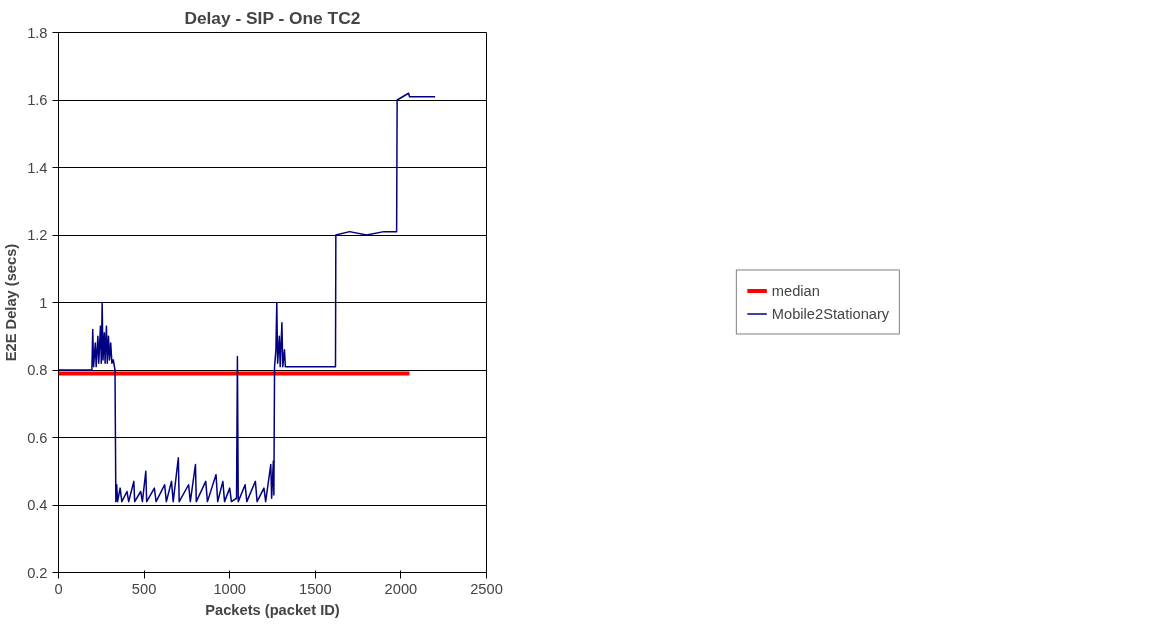 The width and height of the screenshot is (1154, 627). Describe the element at coordinates (37, 370) in the screenshot. I see `y-tick-label: 0.8` at that location.